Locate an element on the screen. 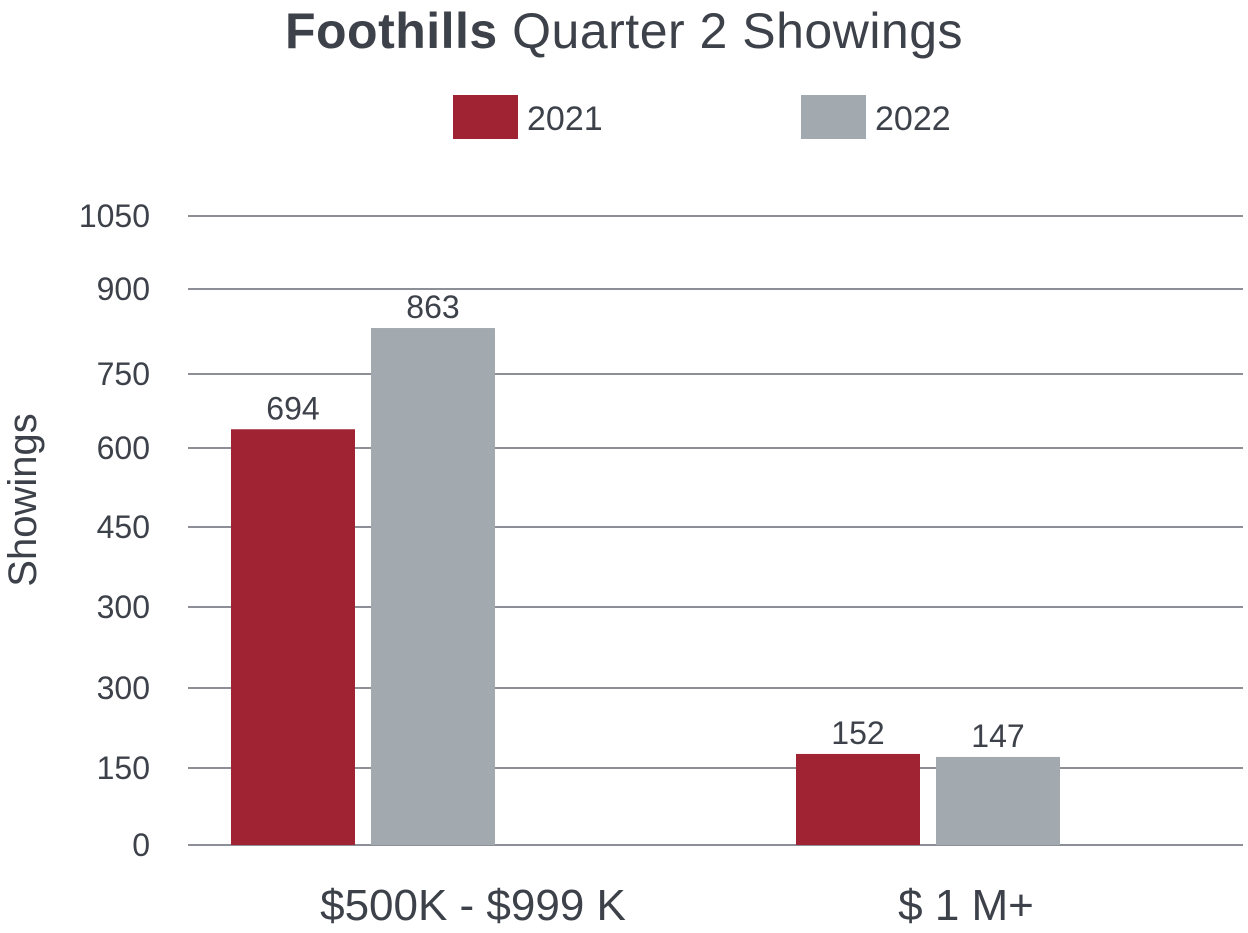 The image size is (1248, 933). y-tick-label: 1050 is located at coordinates (114, 216).